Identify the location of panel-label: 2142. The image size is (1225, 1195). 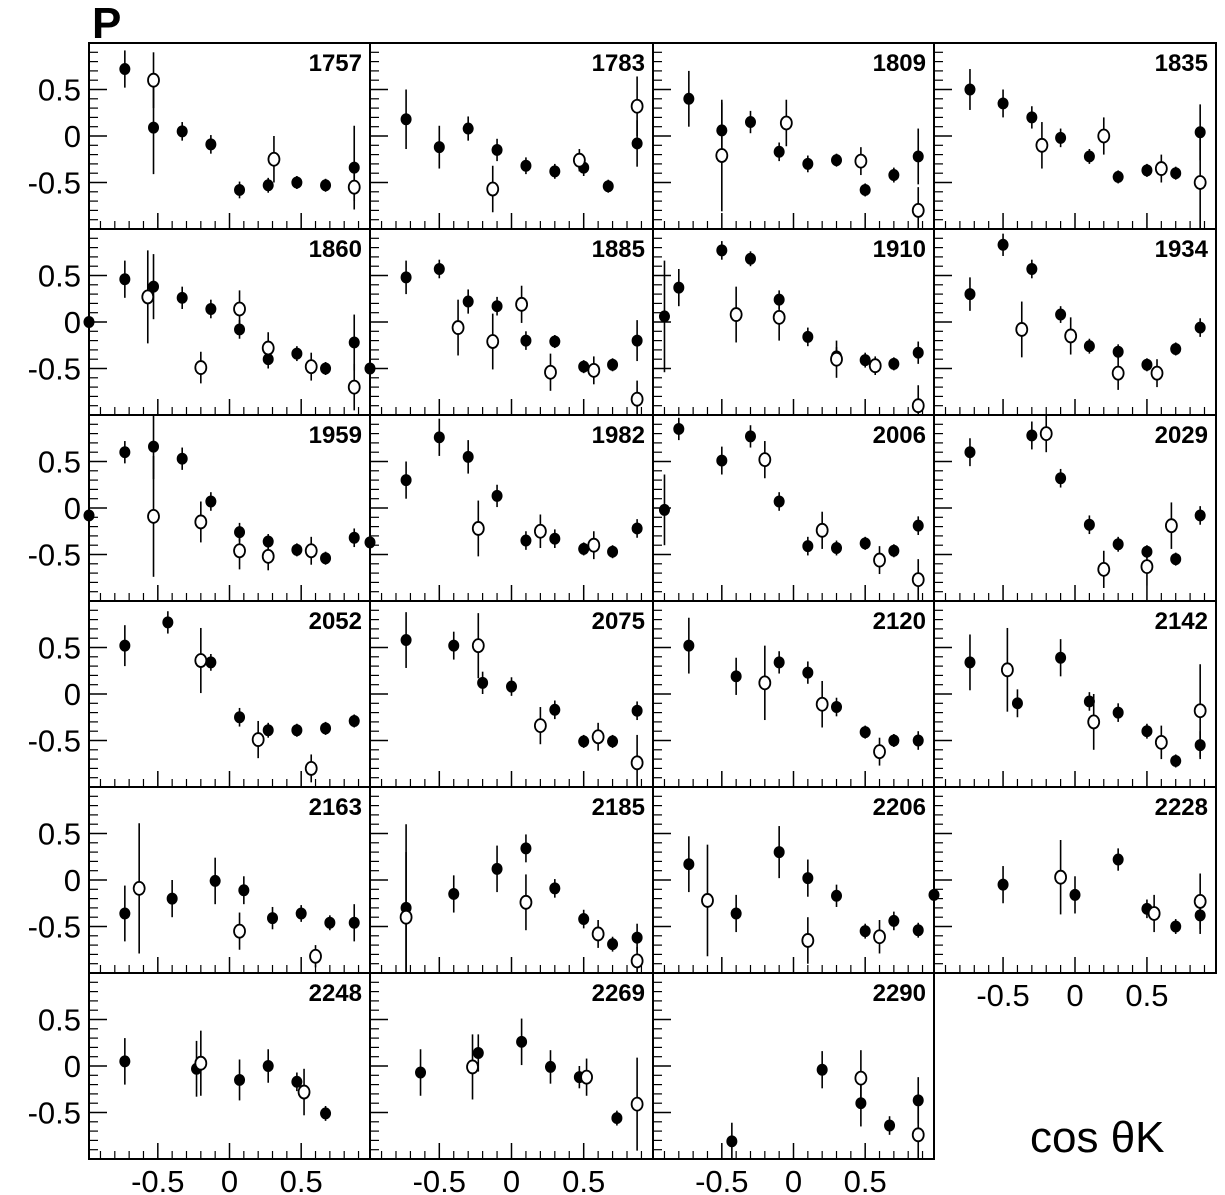
(1181, 621).